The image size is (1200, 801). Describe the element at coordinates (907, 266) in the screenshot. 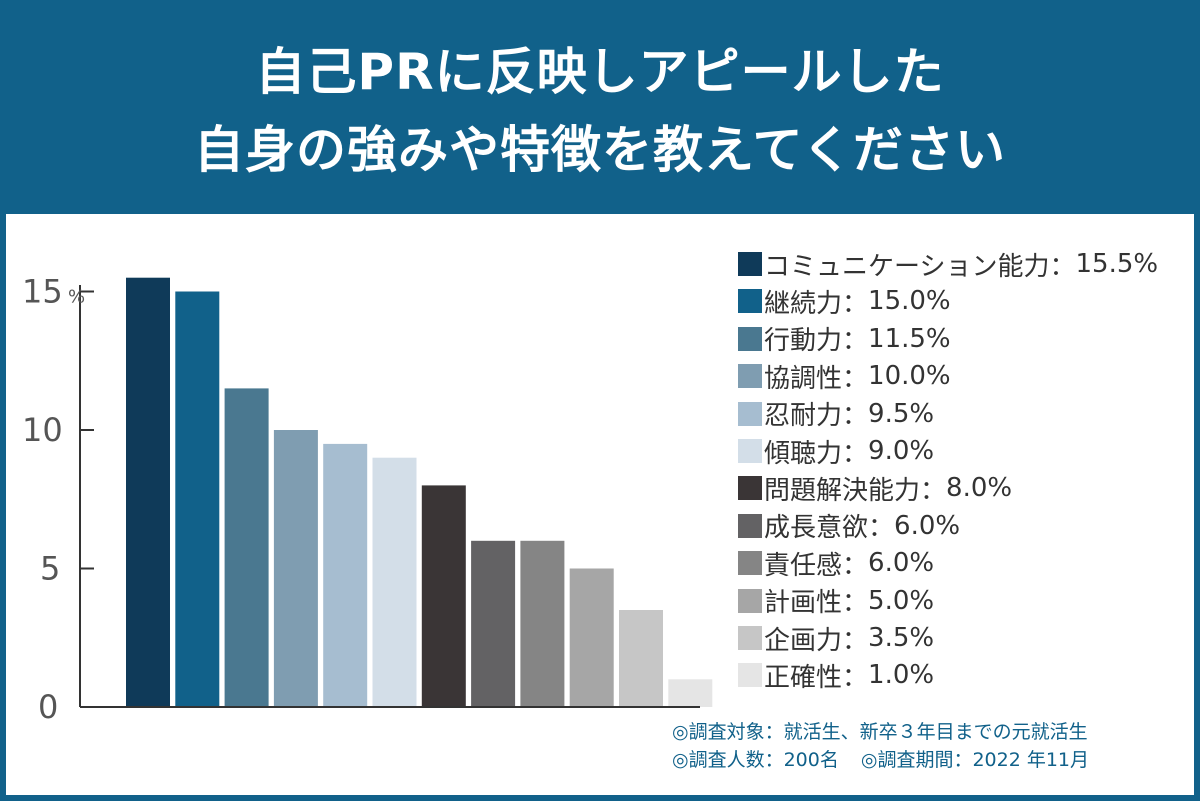

I see `legend-label-0: コミュニケーション能力` at that location.